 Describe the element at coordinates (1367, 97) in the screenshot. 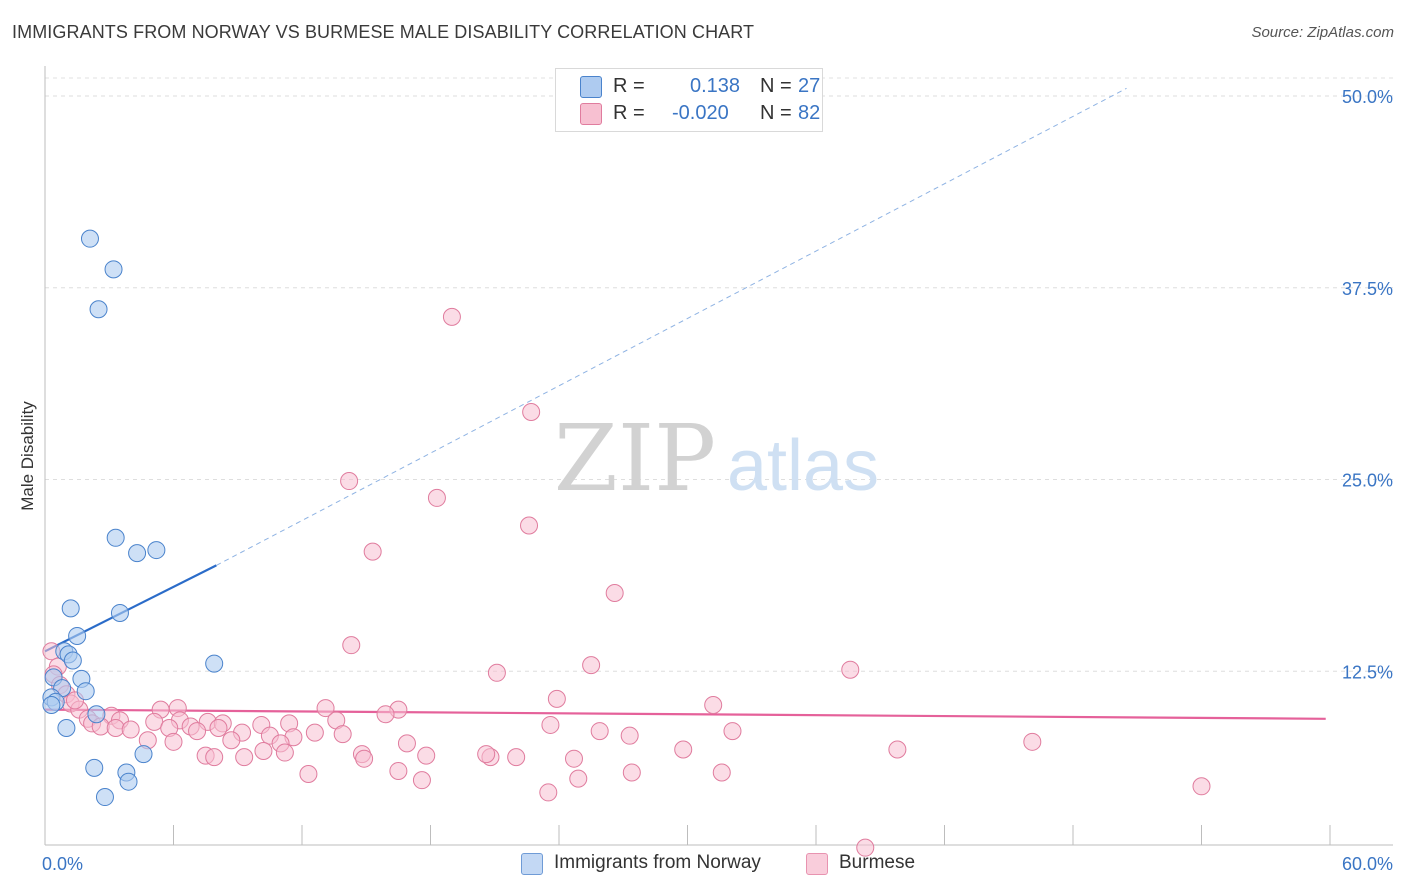

I see `y-tick-label: 50.0%` at that location.